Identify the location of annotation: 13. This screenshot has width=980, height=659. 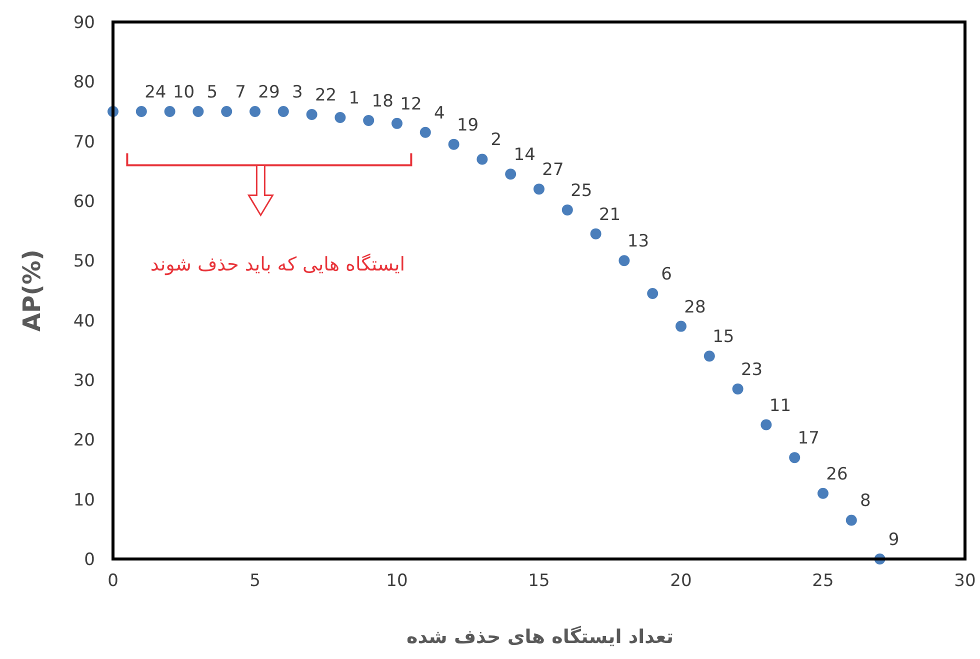
(638, 242).